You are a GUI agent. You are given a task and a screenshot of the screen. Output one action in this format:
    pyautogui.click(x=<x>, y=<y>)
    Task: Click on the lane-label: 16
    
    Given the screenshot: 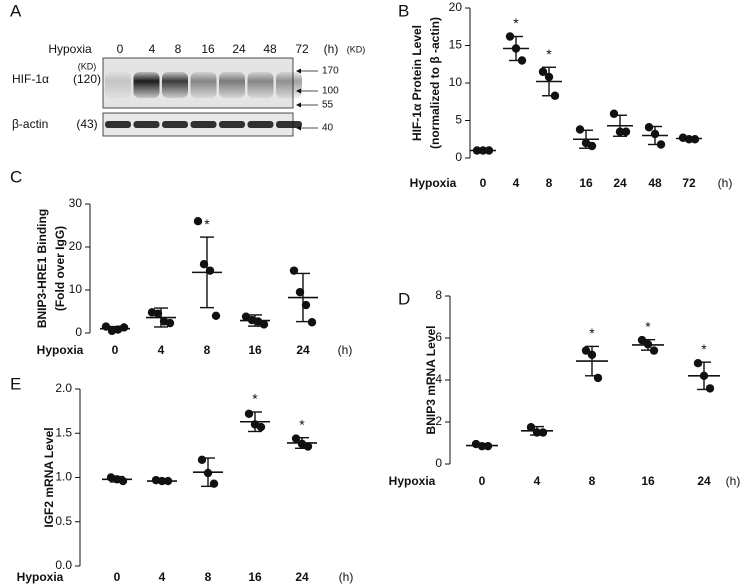 What is the action you would take?
    pyautogui.click(x=208, y=49)
    